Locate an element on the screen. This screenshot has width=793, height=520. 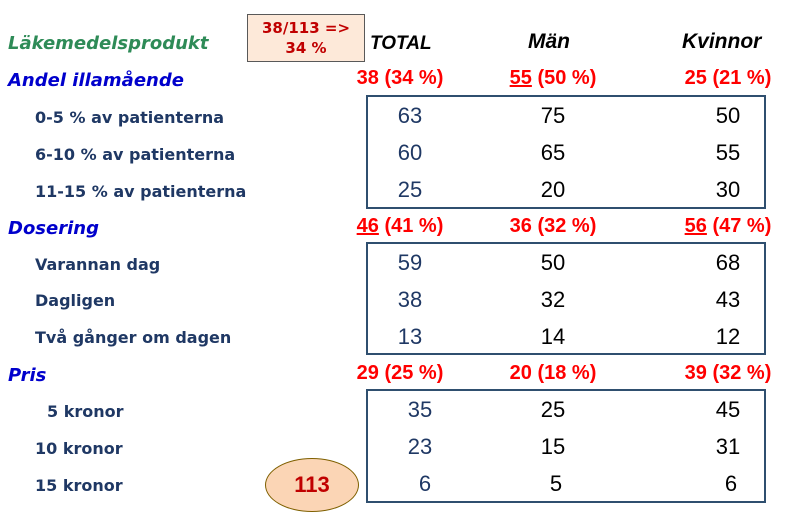
cell-men: 14 is located at coordinates (553, 336).